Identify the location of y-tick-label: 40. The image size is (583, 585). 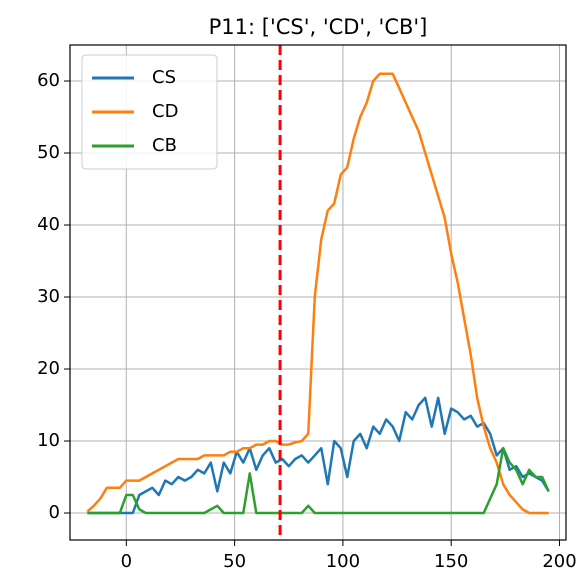
(48, 224).